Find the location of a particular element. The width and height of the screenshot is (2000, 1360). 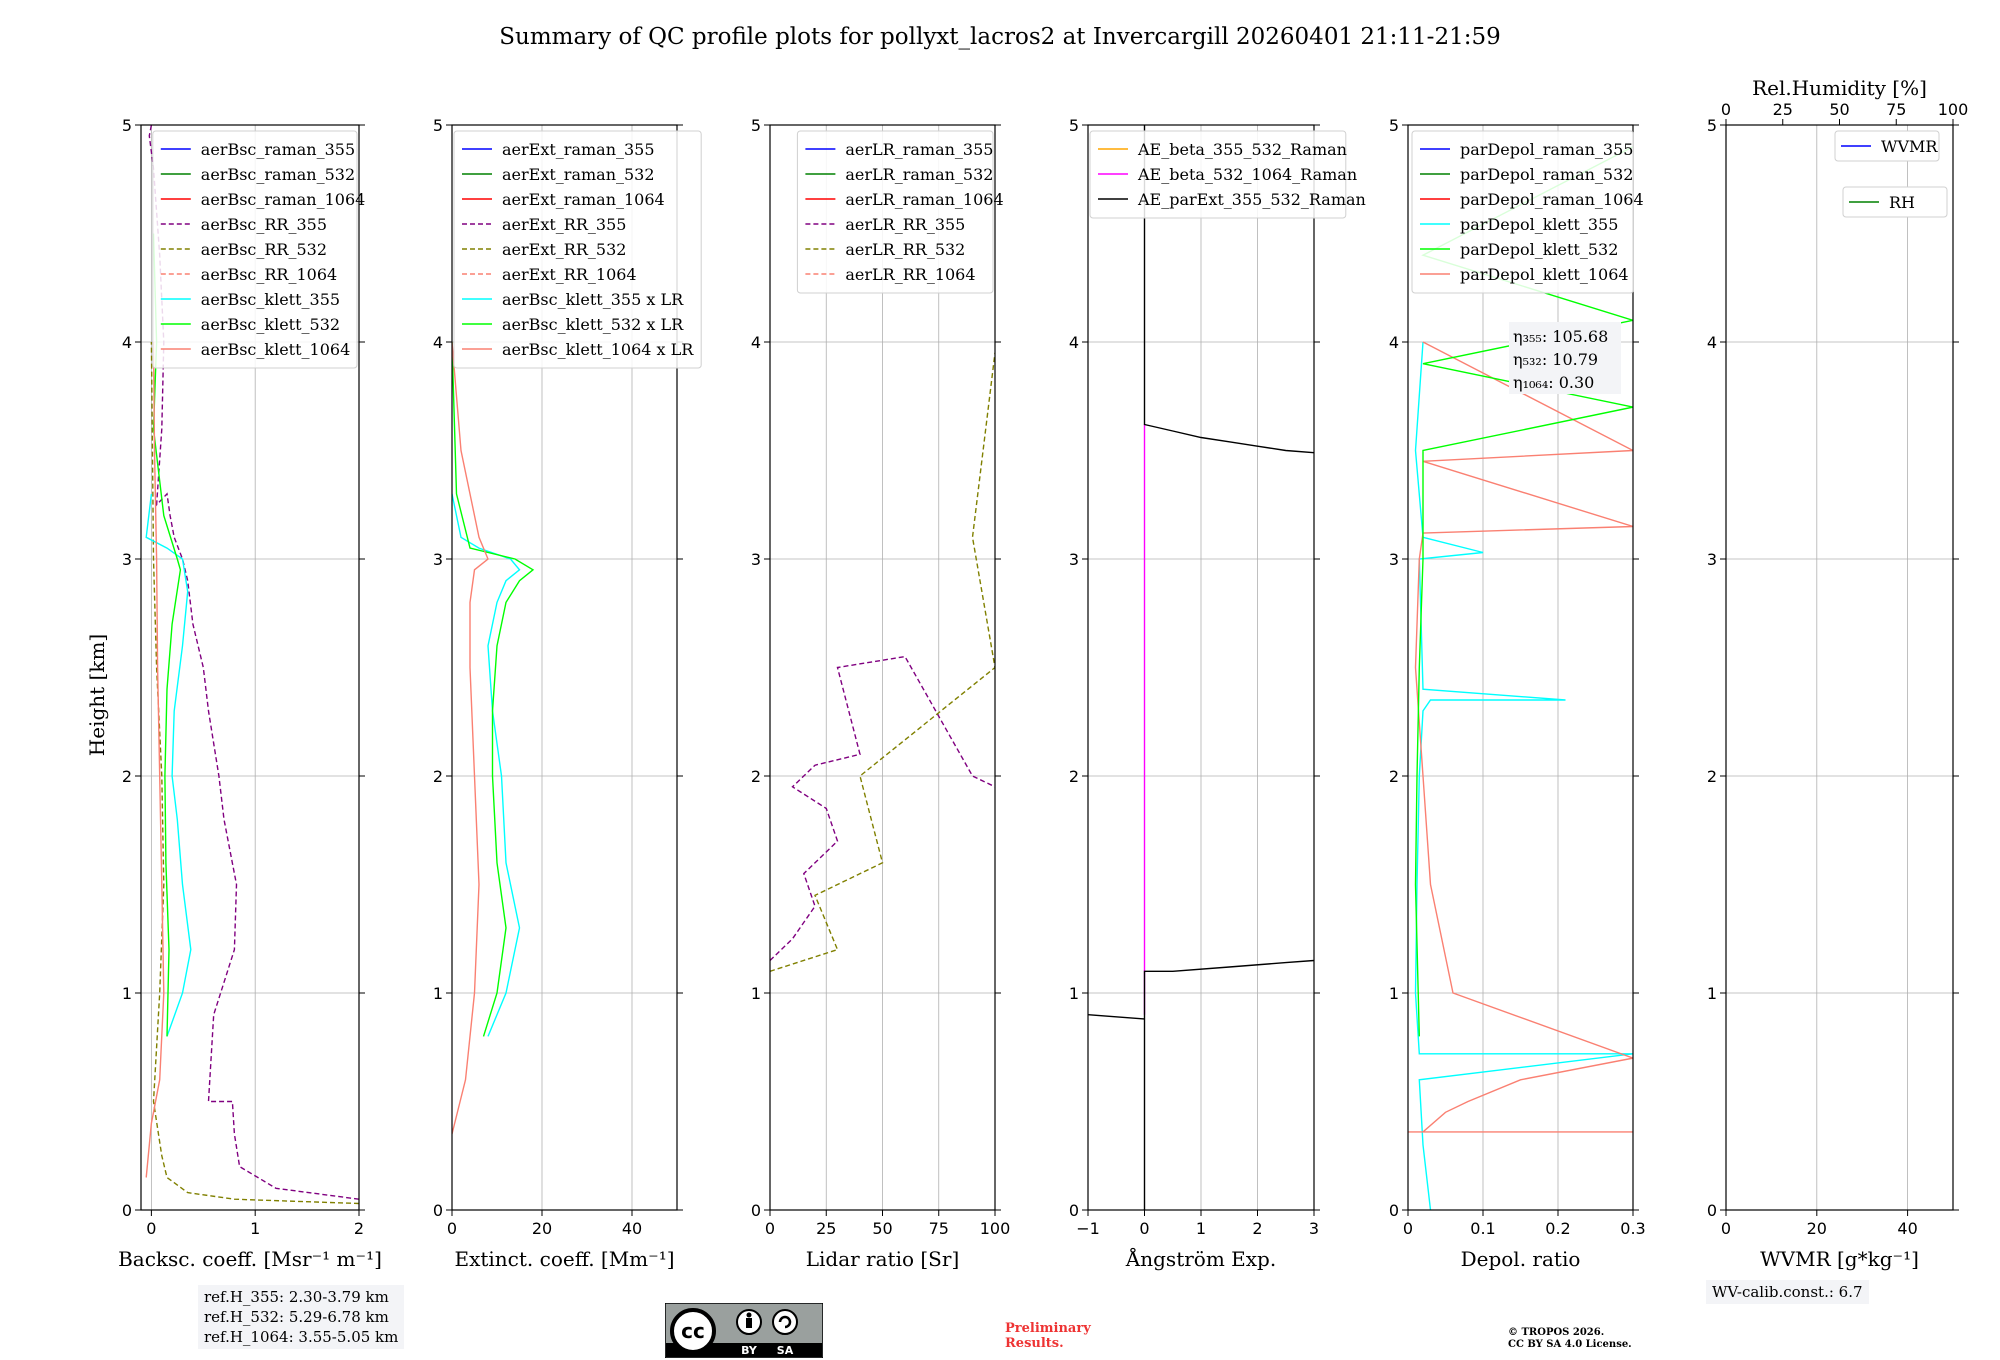

legend-label: aerBsc_RR_355 is located at coordinates (264, 224).